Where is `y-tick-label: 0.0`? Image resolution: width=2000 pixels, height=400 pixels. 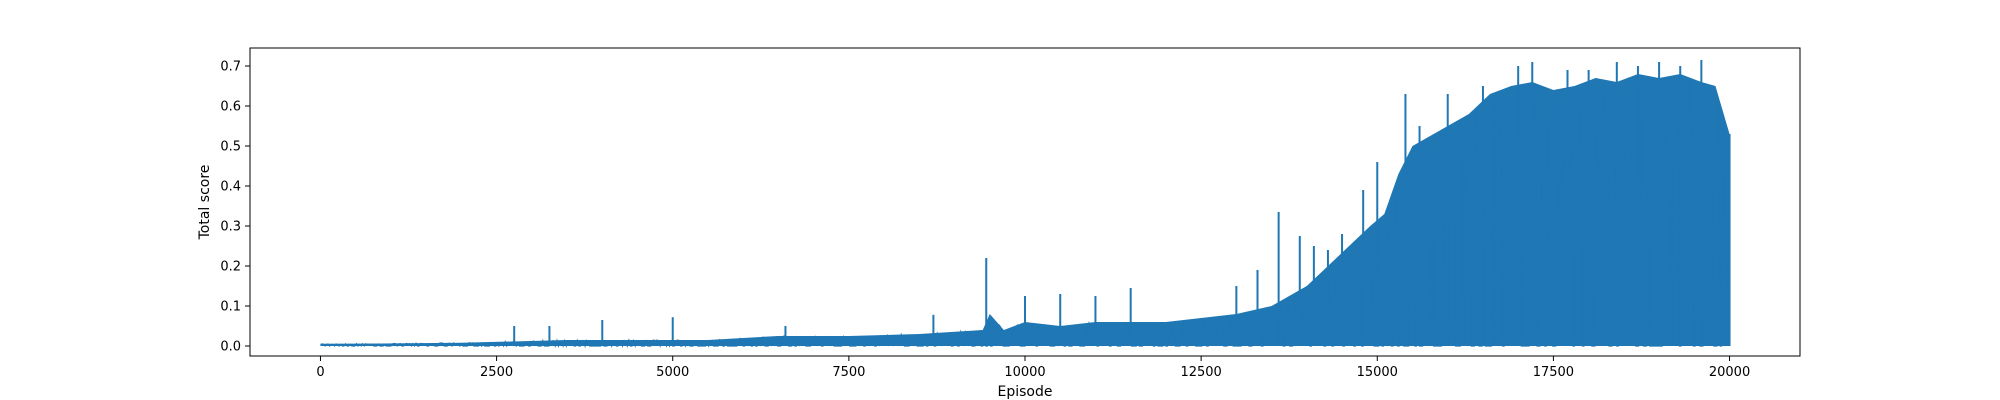
y-tick-label: 0.0 is located at coordinates (230, 347).